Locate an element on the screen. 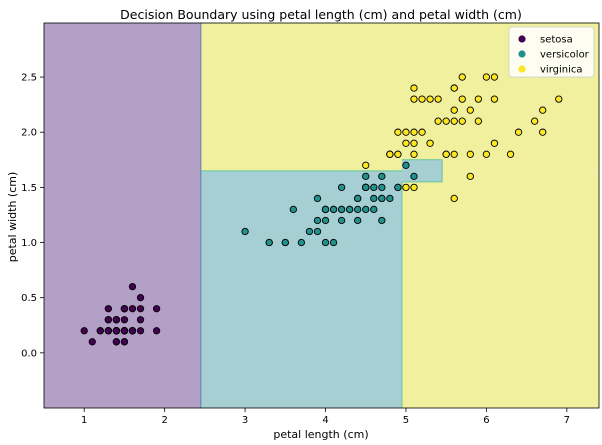 Image resolution: width=602 pixels, height=445 pixels. y-tick-label: 2.0 is located at coordinates (29, 133).